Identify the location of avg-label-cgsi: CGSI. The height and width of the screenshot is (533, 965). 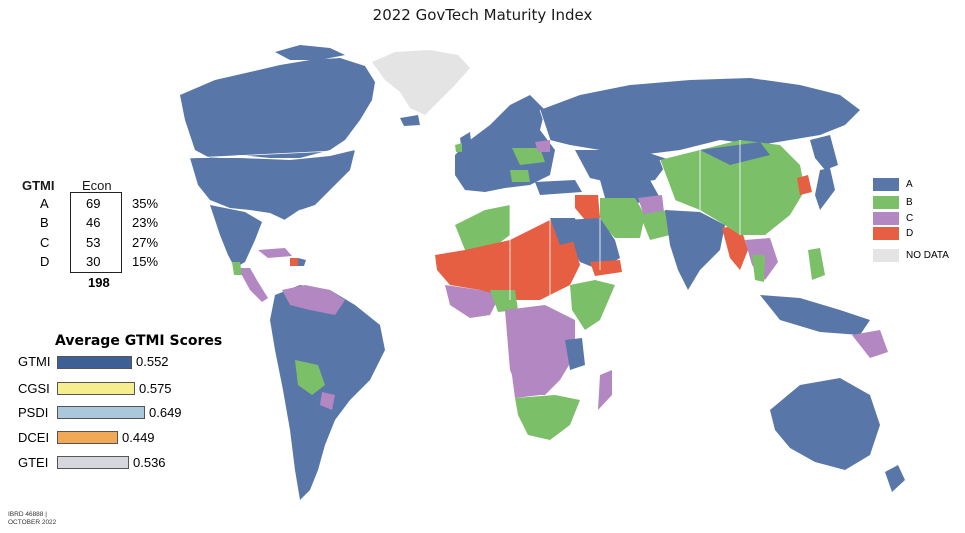
(34, 388).